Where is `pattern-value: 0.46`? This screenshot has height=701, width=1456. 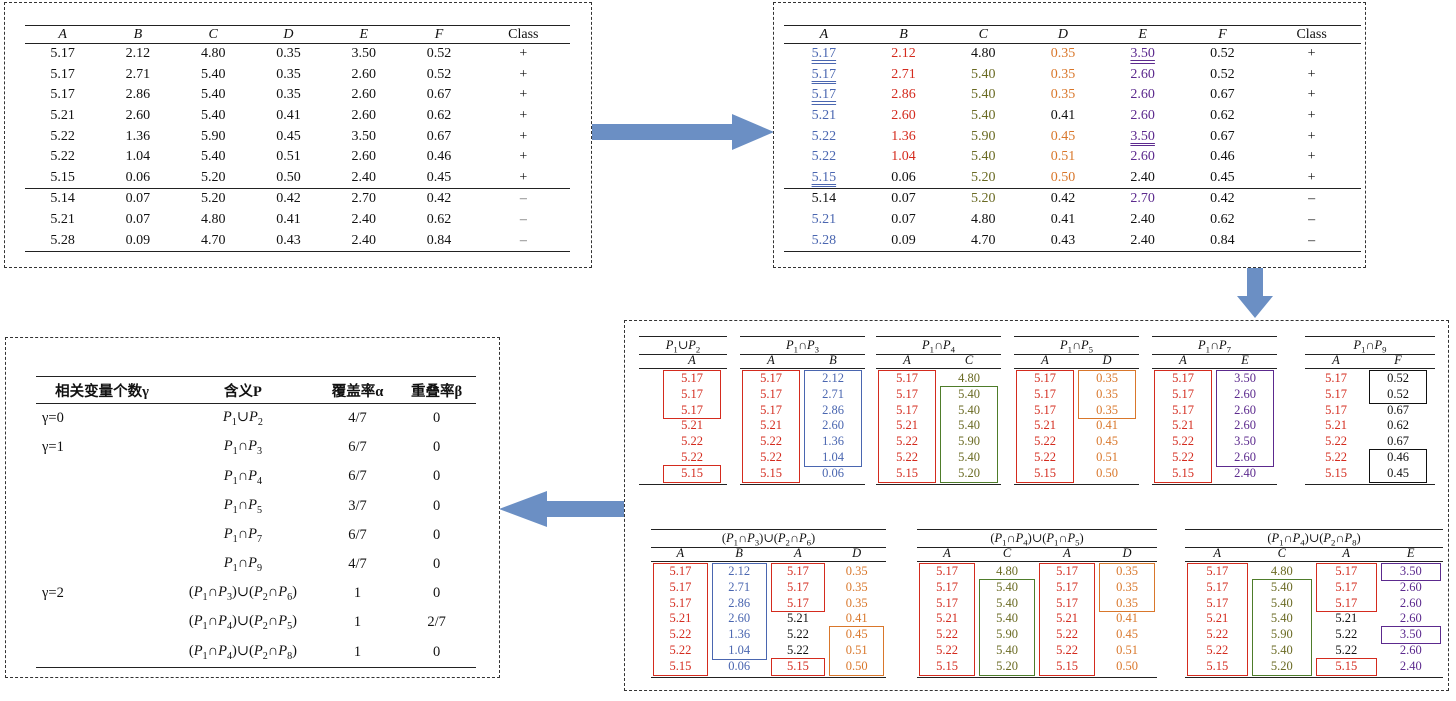
pattern-value: 0.46 is located at coordinates (1398, 456).